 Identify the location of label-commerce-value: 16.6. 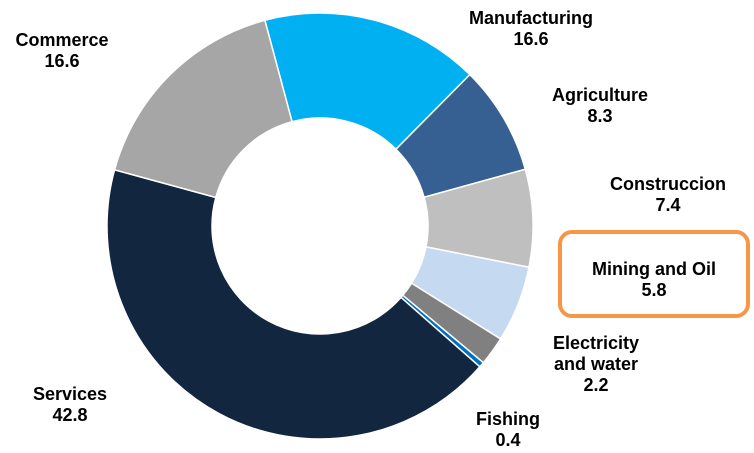
(62, 61).